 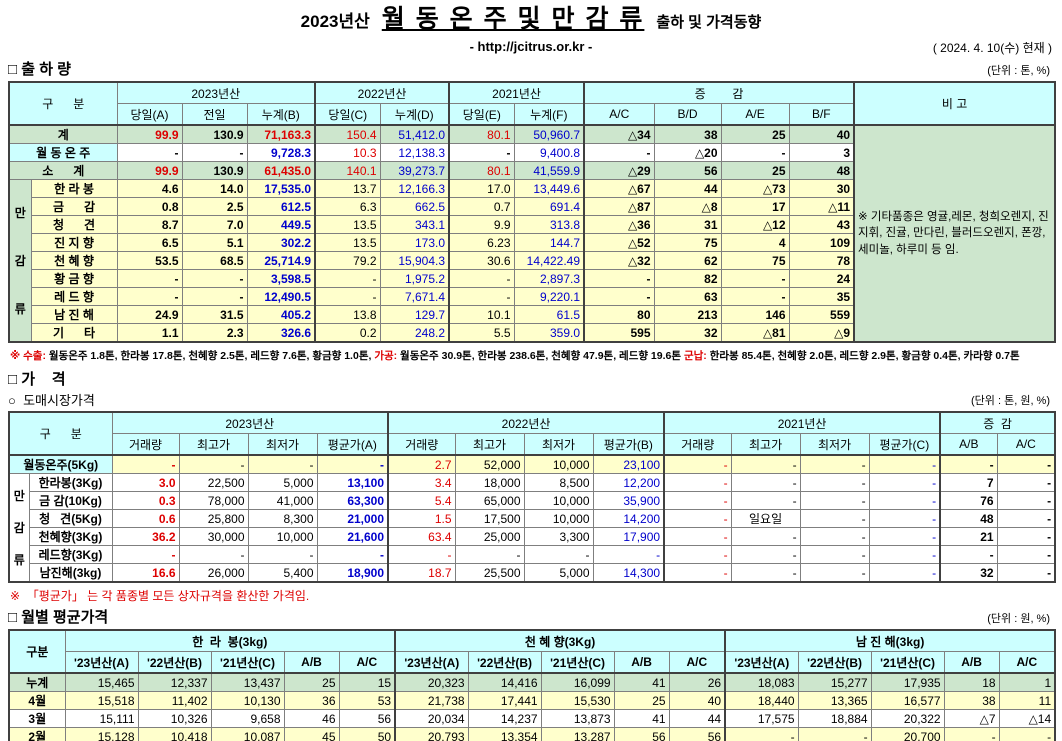 What do you see at coordinates (70, 554) in the screenshot?
I see `row-label: 레드향(3Kg)` at bounding box center [70, 554].